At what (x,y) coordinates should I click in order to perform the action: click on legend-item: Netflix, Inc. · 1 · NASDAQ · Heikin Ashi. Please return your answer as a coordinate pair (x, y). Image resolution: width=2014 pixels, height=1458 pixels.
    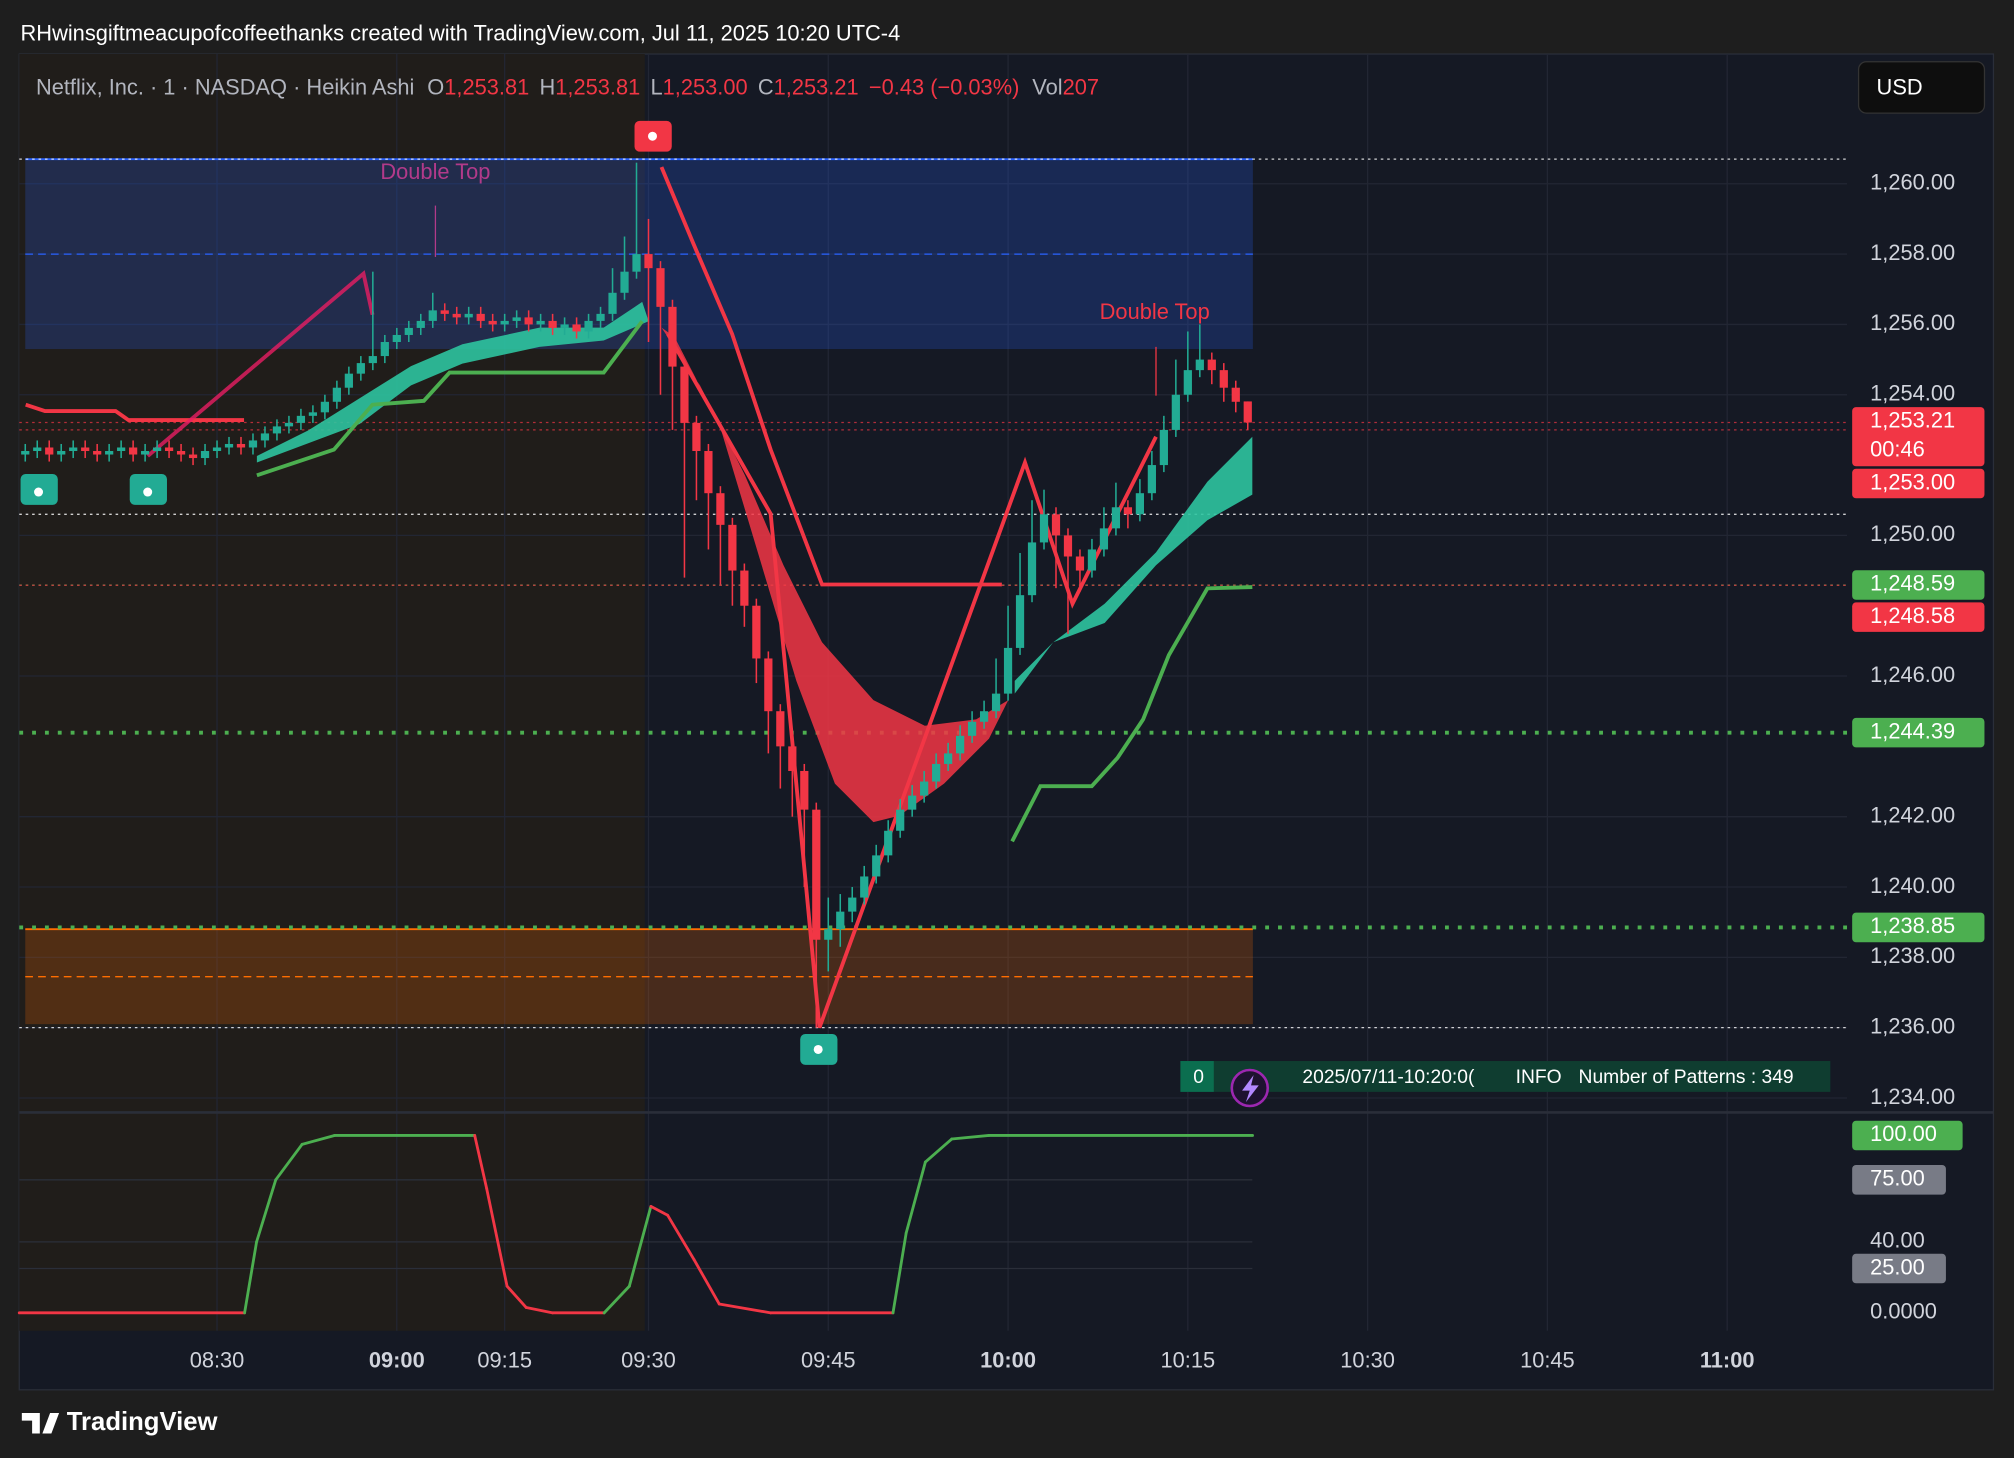
    Looking at the image, I should click on (225, 86).